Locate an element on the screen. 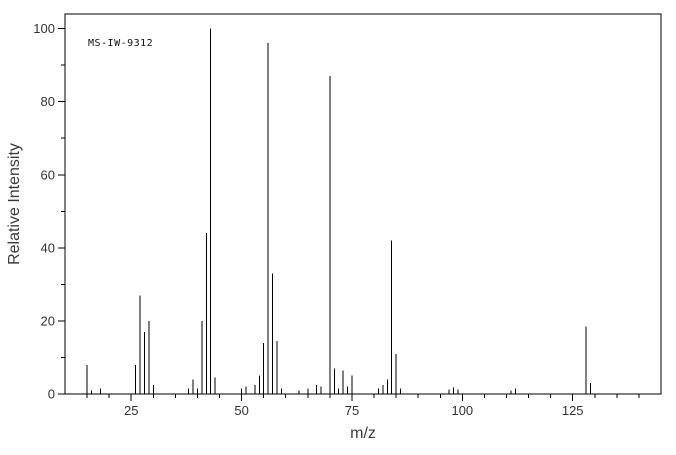  x-tick-label: 125 is located at coordinates (573, 410).